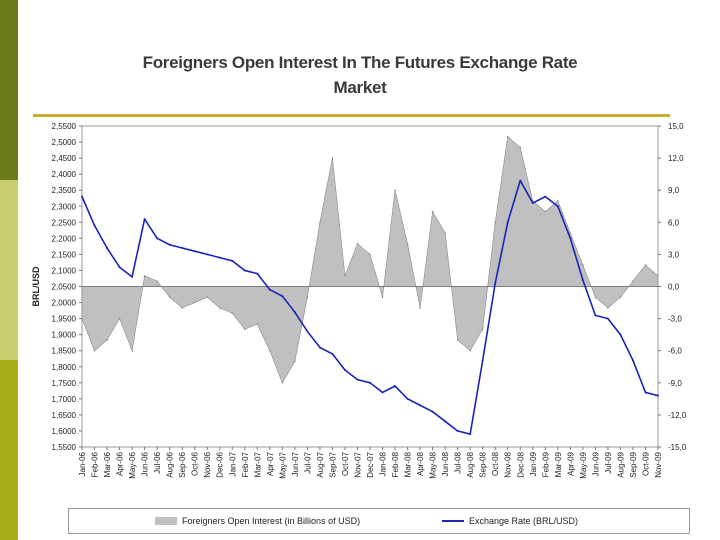 This screenshot has height=540, width=720. What do you see at coordinates (674, 190) in the screenshot?
I see `right-tick-label: 9,0` at bounding box center [674, 190].